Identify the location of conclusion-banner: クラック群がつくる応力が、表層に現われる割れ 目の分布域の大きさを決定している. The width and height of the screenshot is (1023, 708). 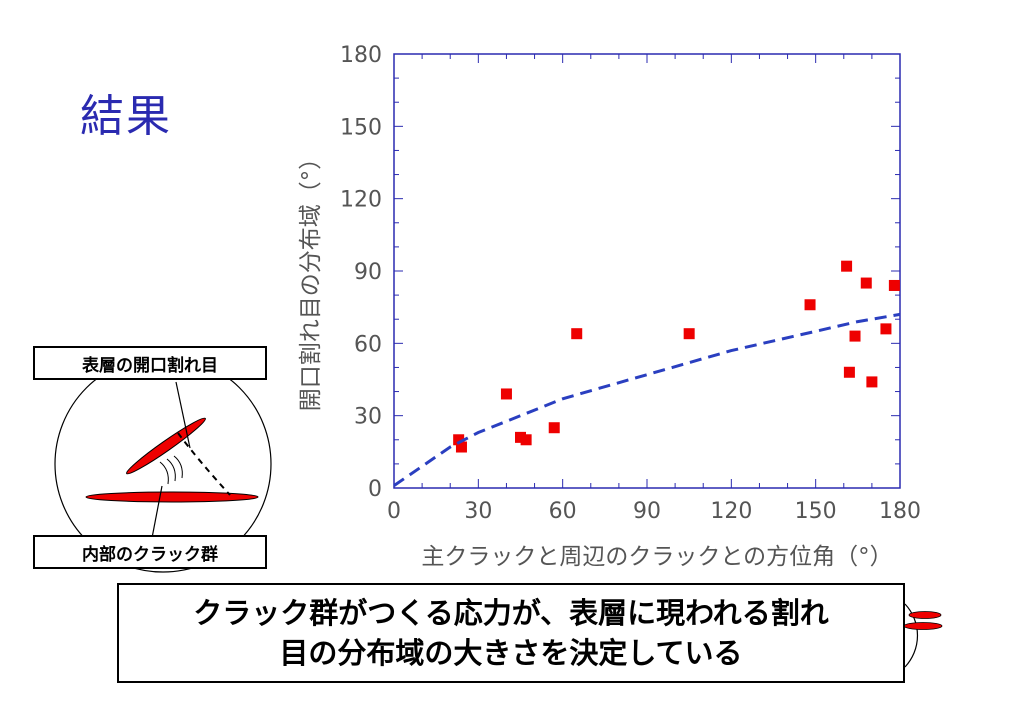
(511, 633).